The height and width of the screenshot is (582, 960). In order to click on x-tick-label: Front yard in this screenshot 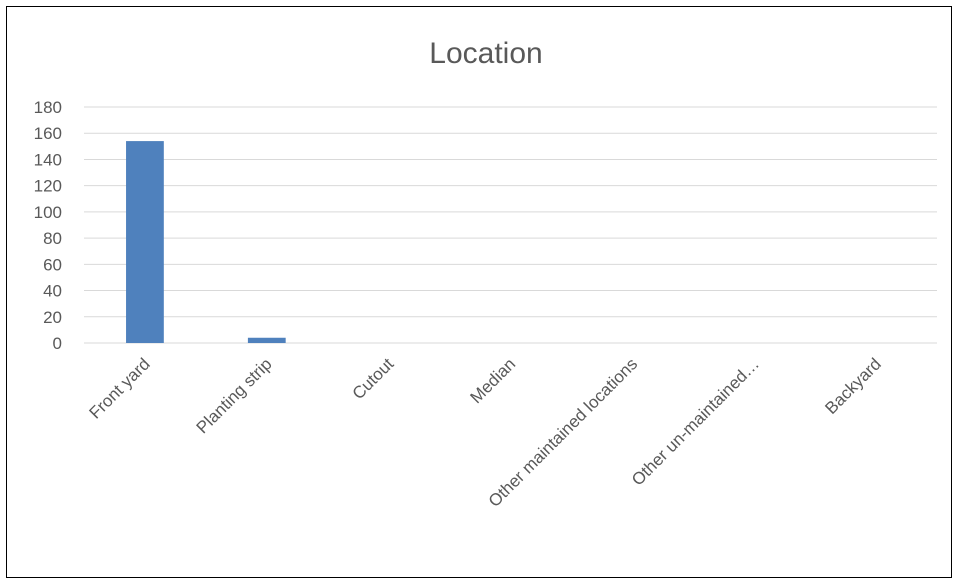, I will do `click(120, 388)`.